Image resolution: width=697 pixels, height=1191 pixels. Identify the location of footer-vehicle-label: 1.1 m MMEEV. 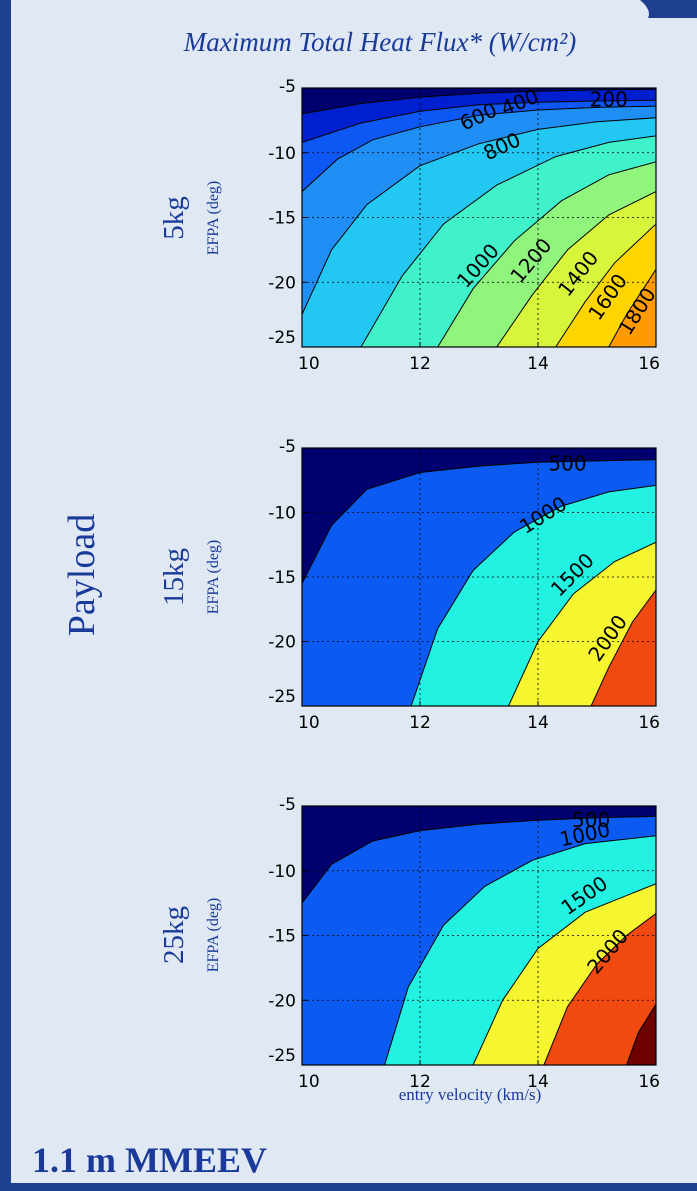
(149, 1160).